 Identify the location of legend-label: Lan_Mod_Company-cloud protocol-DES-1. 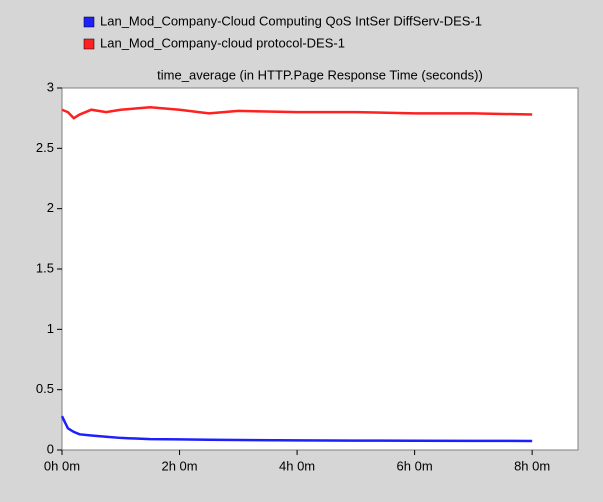
(222, 42).